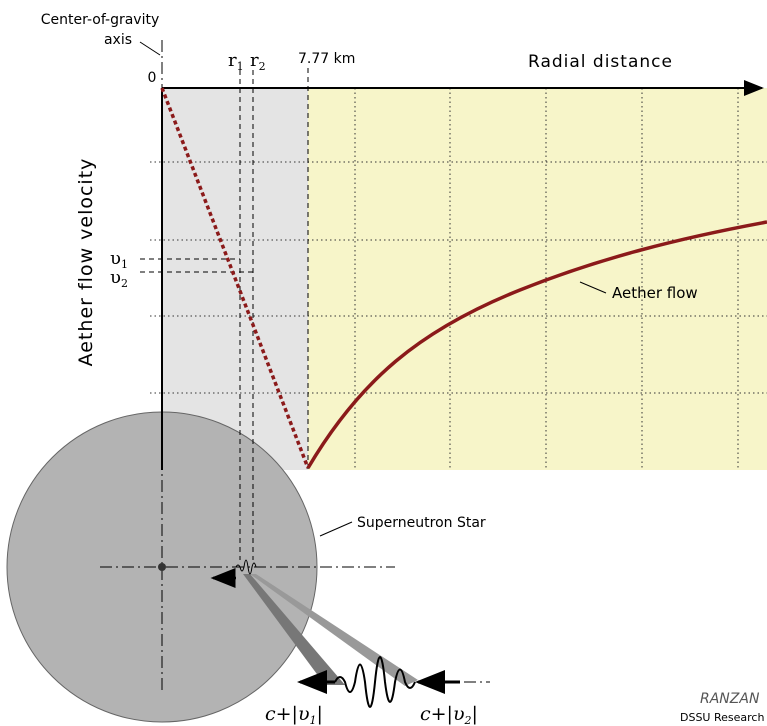  What do you see at coordinates (655, 293) in the screenshot?
I see `label: Aether flow` at bounding box center [655, 293].